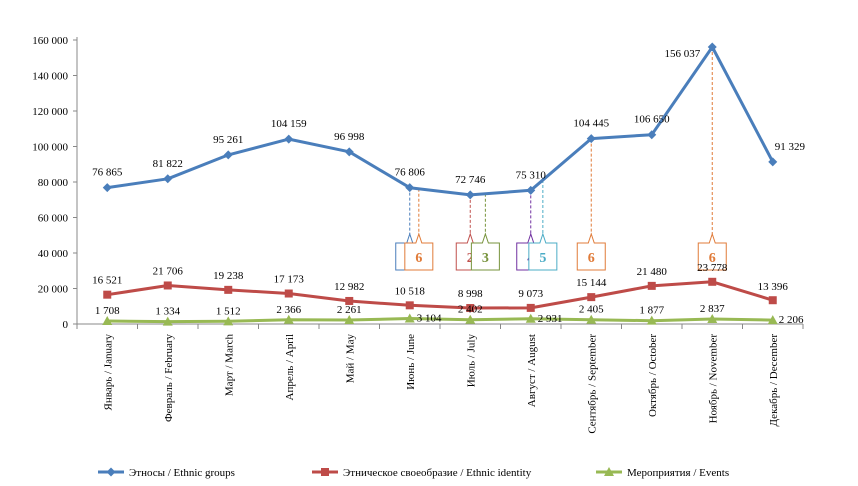  What do you see at coordinates (470, 294) in the screenshot?
I see `data-label: 8 998` at bounding box center [470, 294].